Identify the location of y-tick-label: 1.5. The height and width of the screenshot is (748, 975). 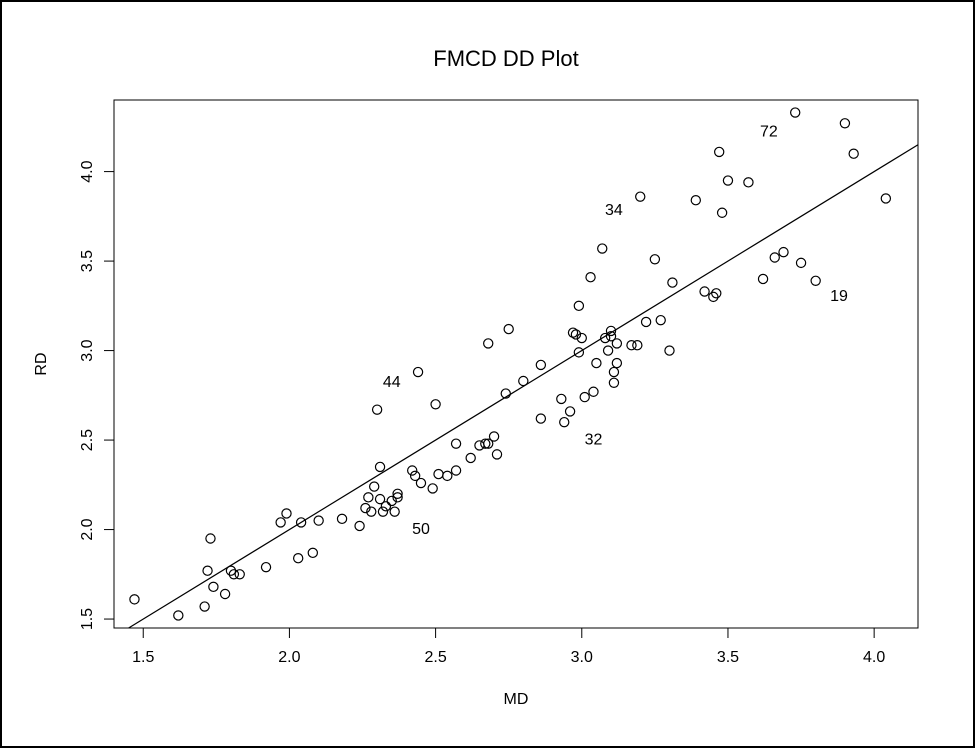
(87, 619).